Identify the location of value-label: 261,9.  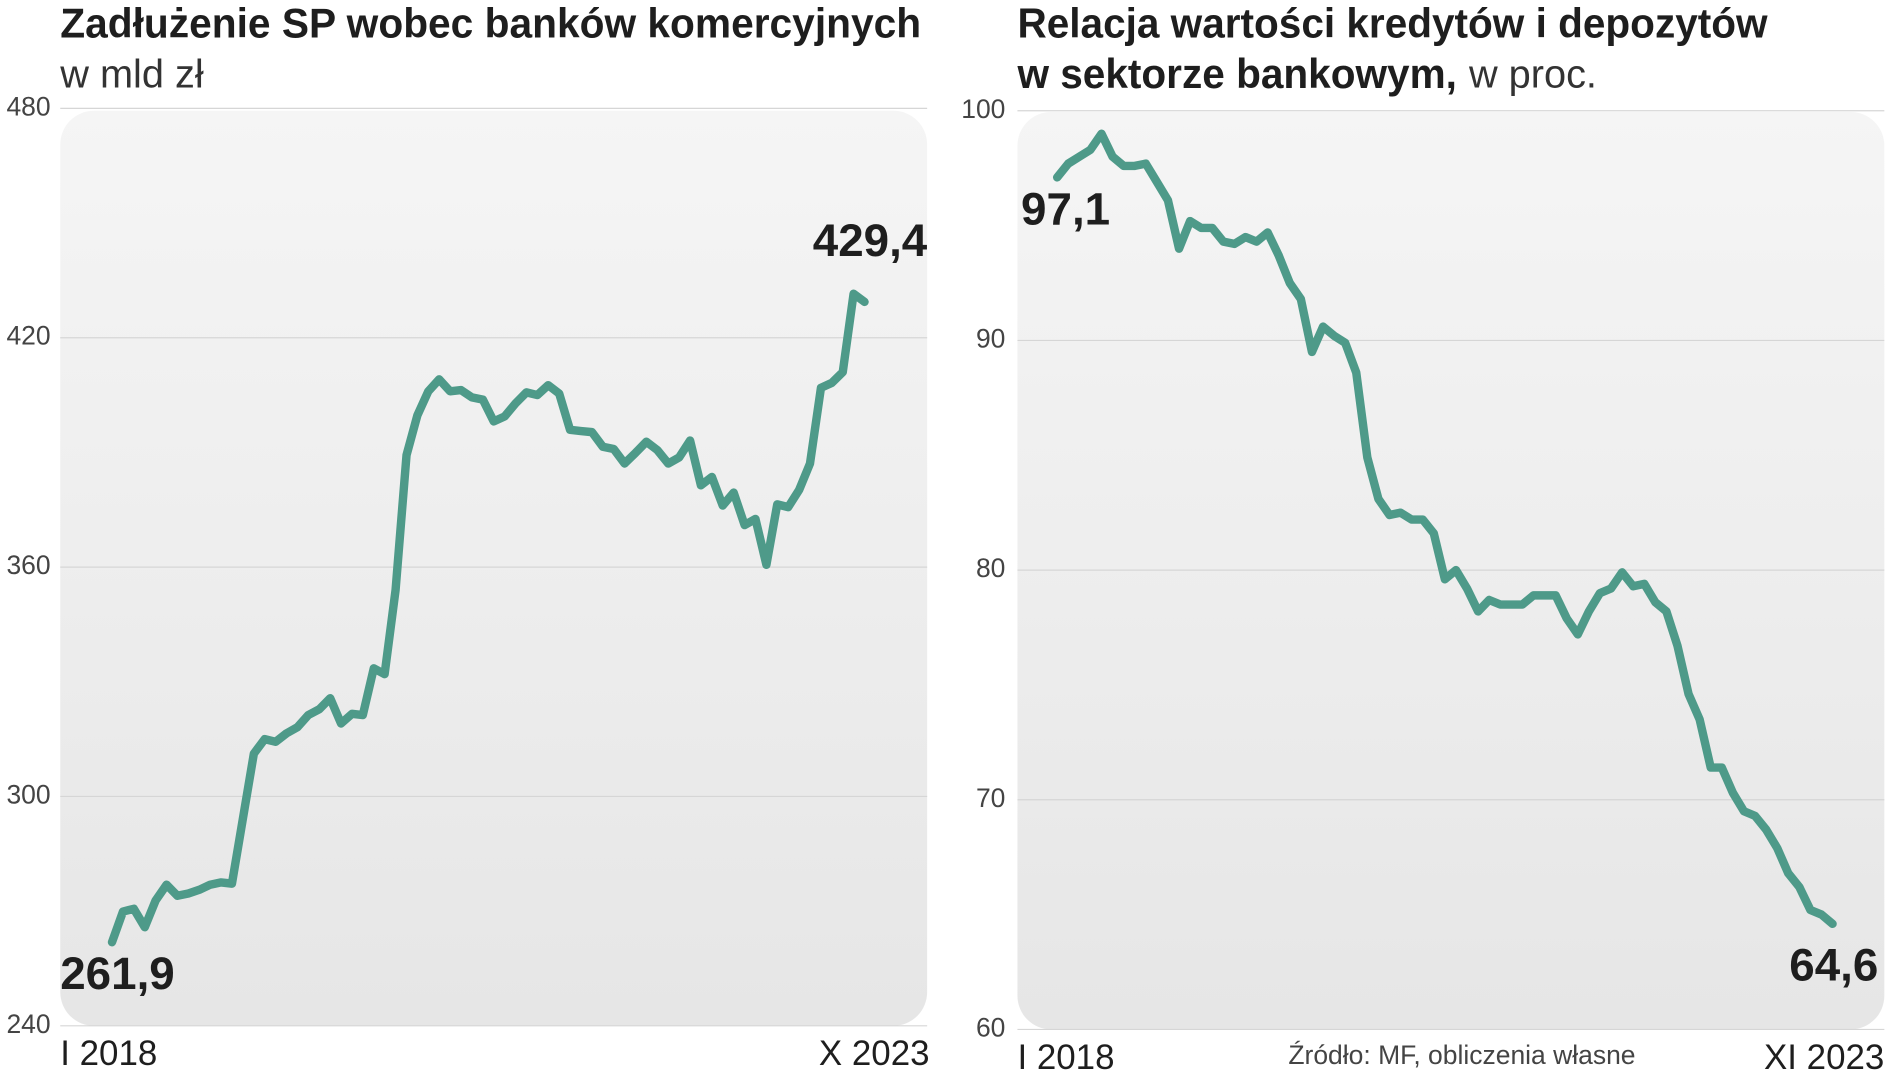
(117, 973).